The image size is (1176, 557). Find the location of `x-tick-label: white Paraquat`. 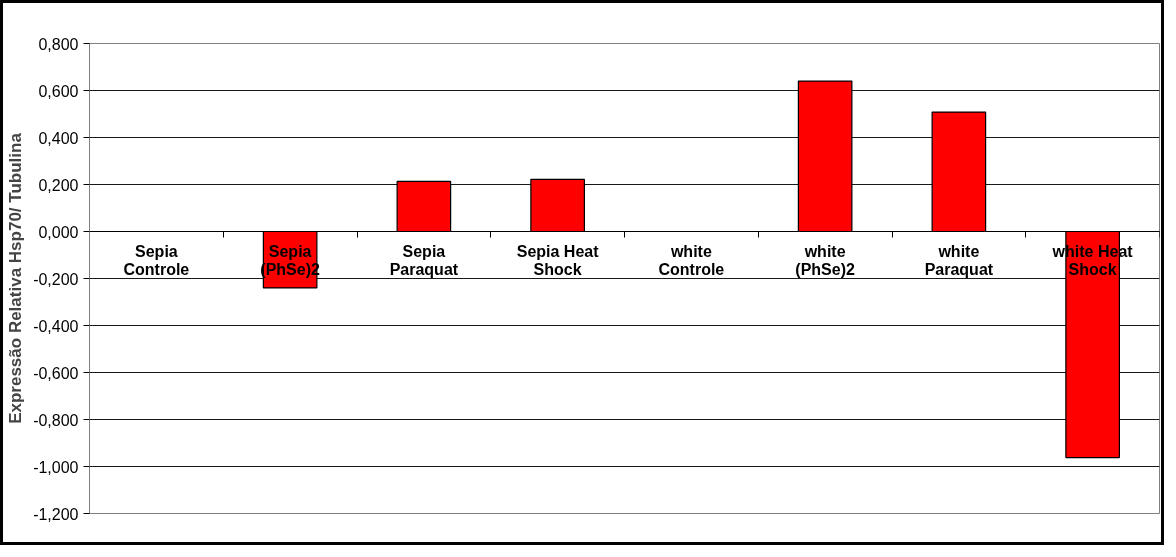

x-tick-label: white Paraquat is located at coordinates (959, 260).